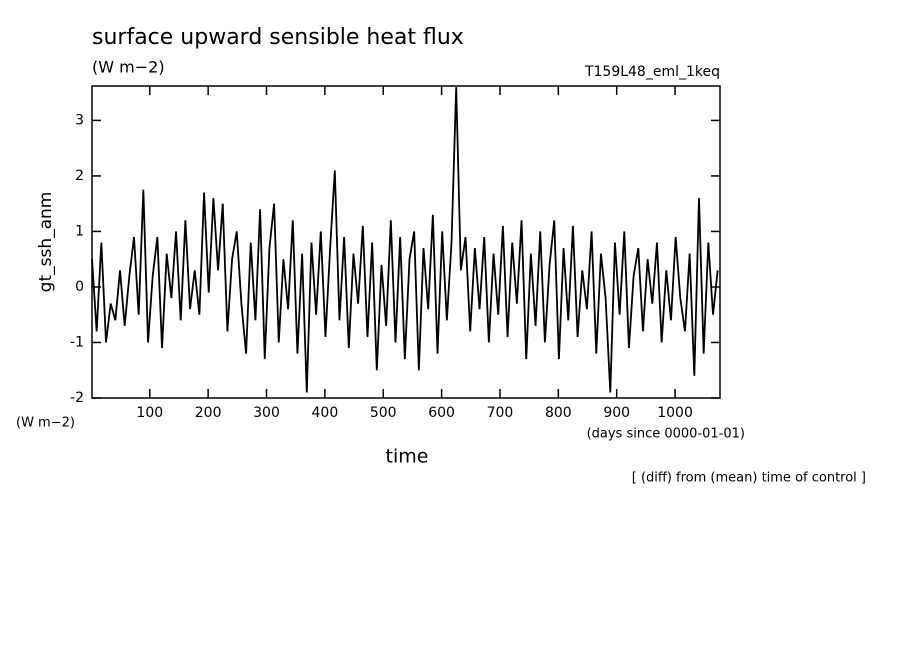  I want to click on chart-title: surface upward sensible heat flux, so click(278, 37).